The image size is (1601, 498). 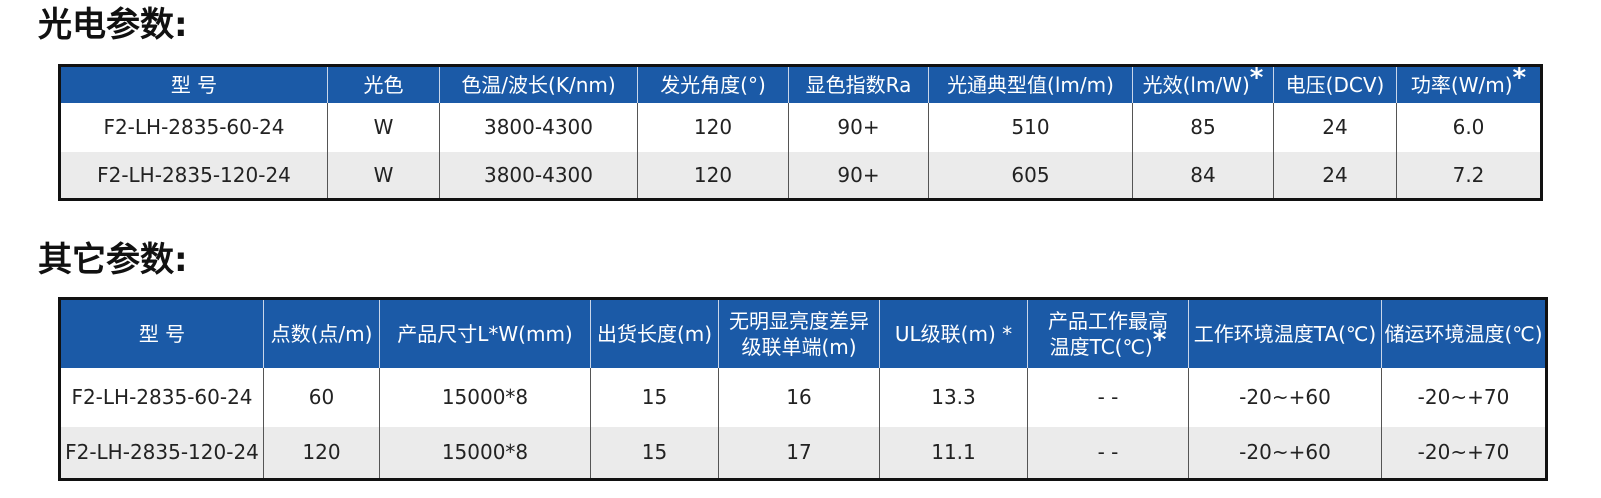 I want to click on header-text: 点数(点/m), so click(x=321, y=333).